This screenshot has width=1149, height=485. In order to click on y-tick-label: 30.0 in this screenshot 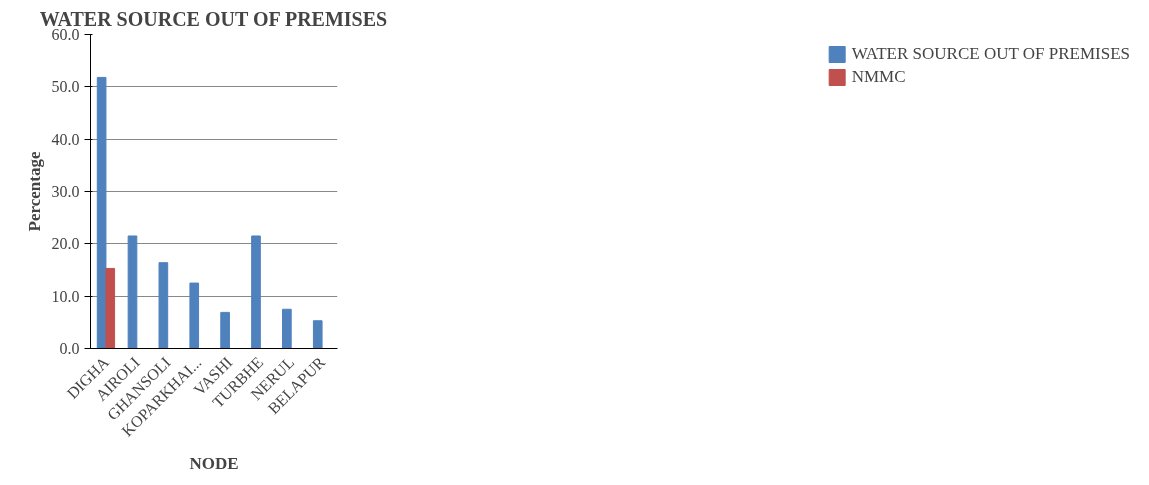, I will do `click(65, 191)`.